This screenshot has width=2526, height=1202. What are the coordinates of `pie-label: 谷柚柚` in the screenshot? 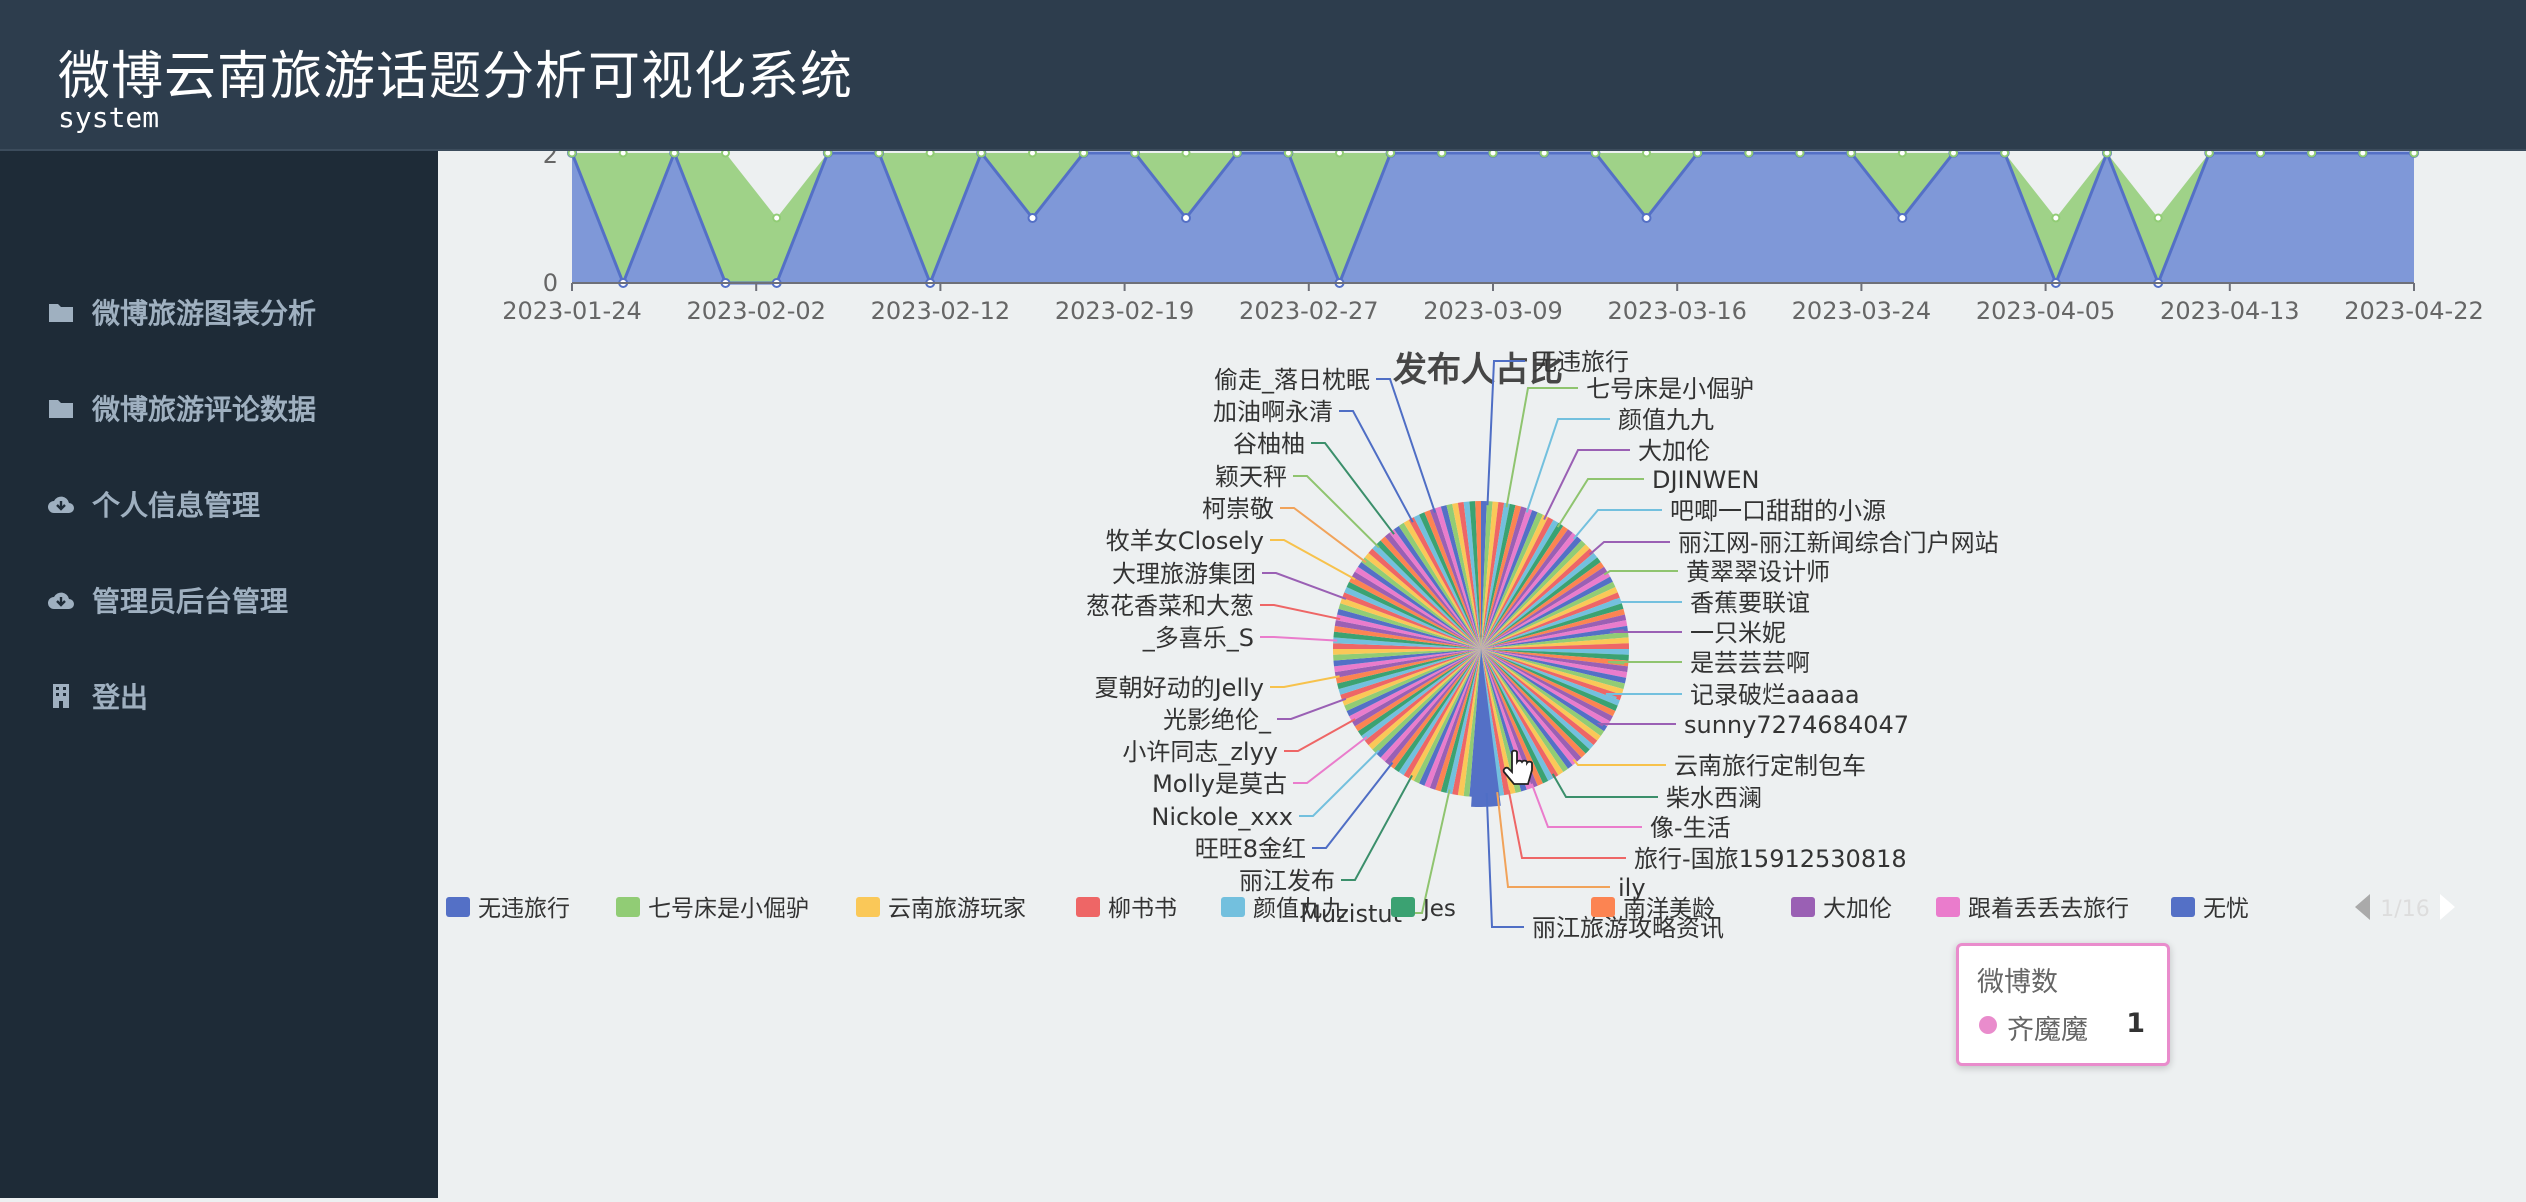 It's located at (1269, 444).